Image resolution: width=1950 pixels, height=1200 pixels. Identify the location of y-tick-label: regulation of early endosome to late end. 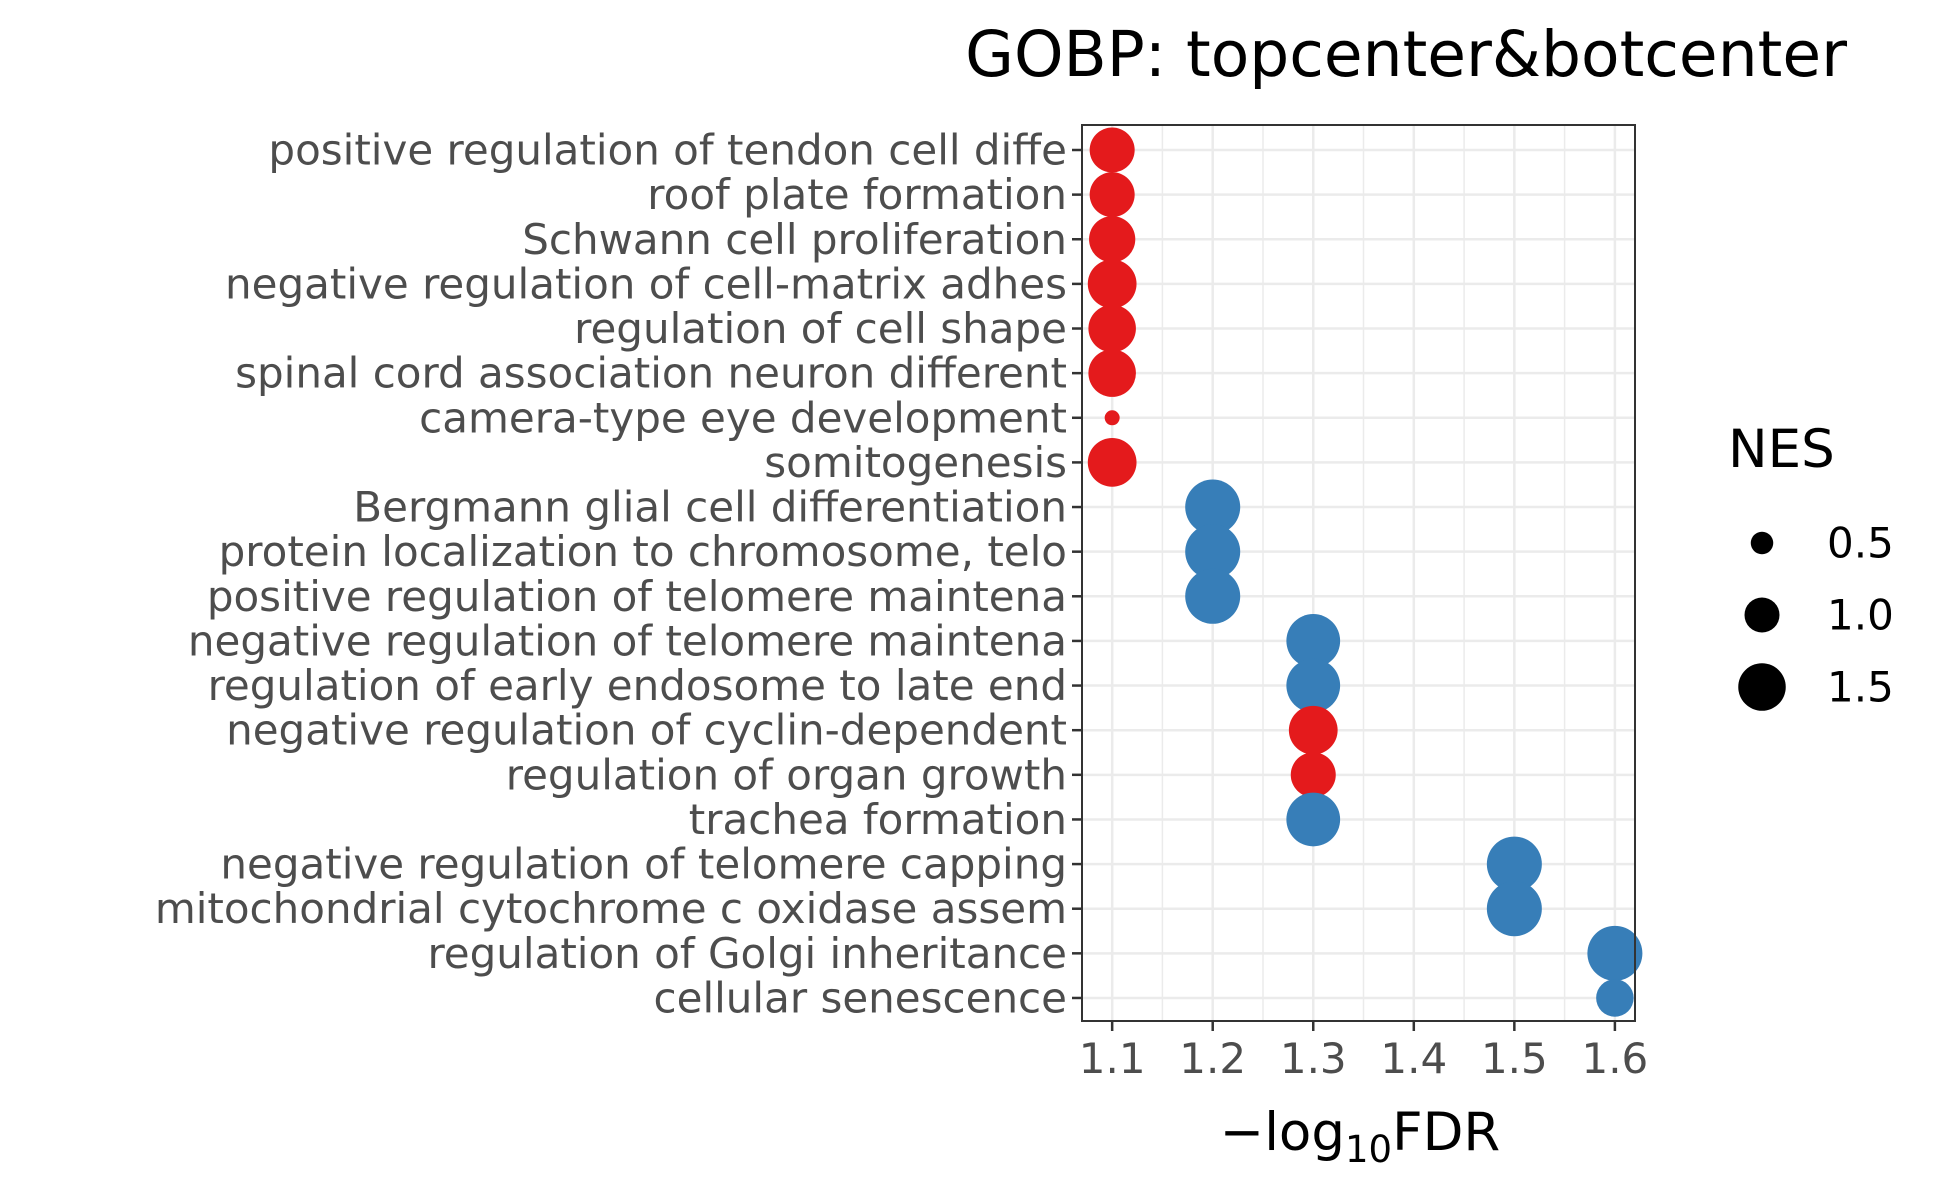
(637, 685).